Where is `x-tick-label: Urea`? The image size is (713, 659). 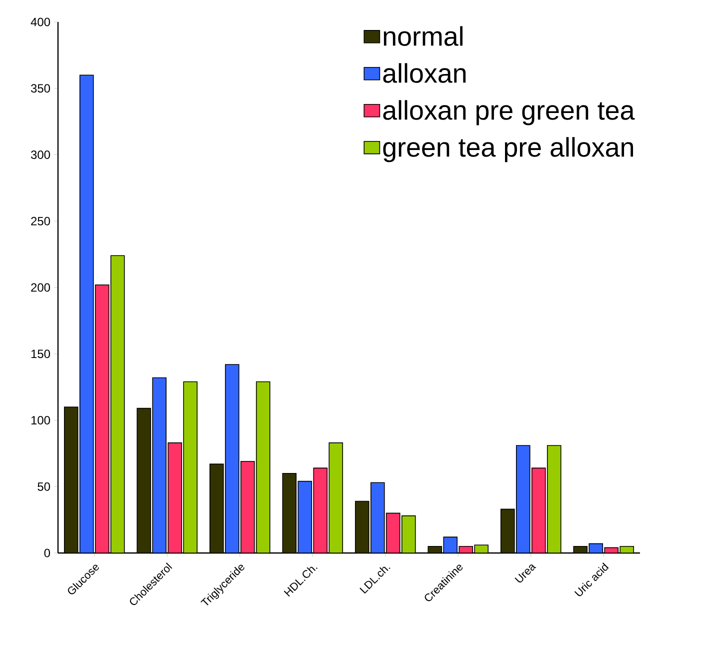
x-tick-label: Urea is located at coordinates (525, 573).